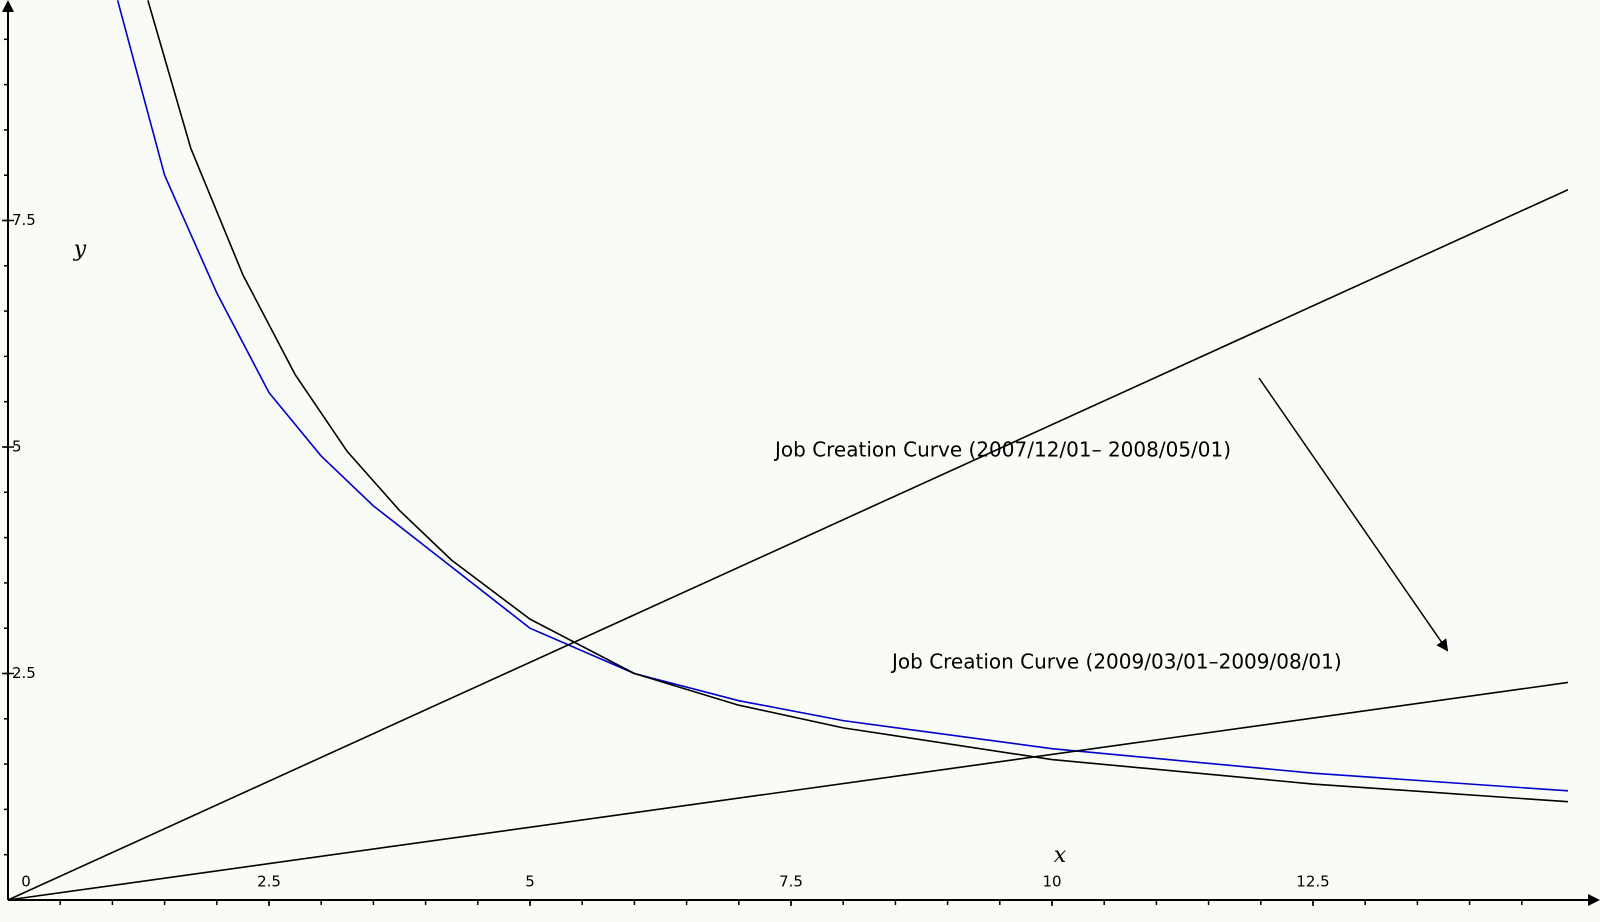  What do you see at coordinates (24, 673) in the screenshot?
I see `y-tick-label: 2.5` at bounding box center [24, 673].